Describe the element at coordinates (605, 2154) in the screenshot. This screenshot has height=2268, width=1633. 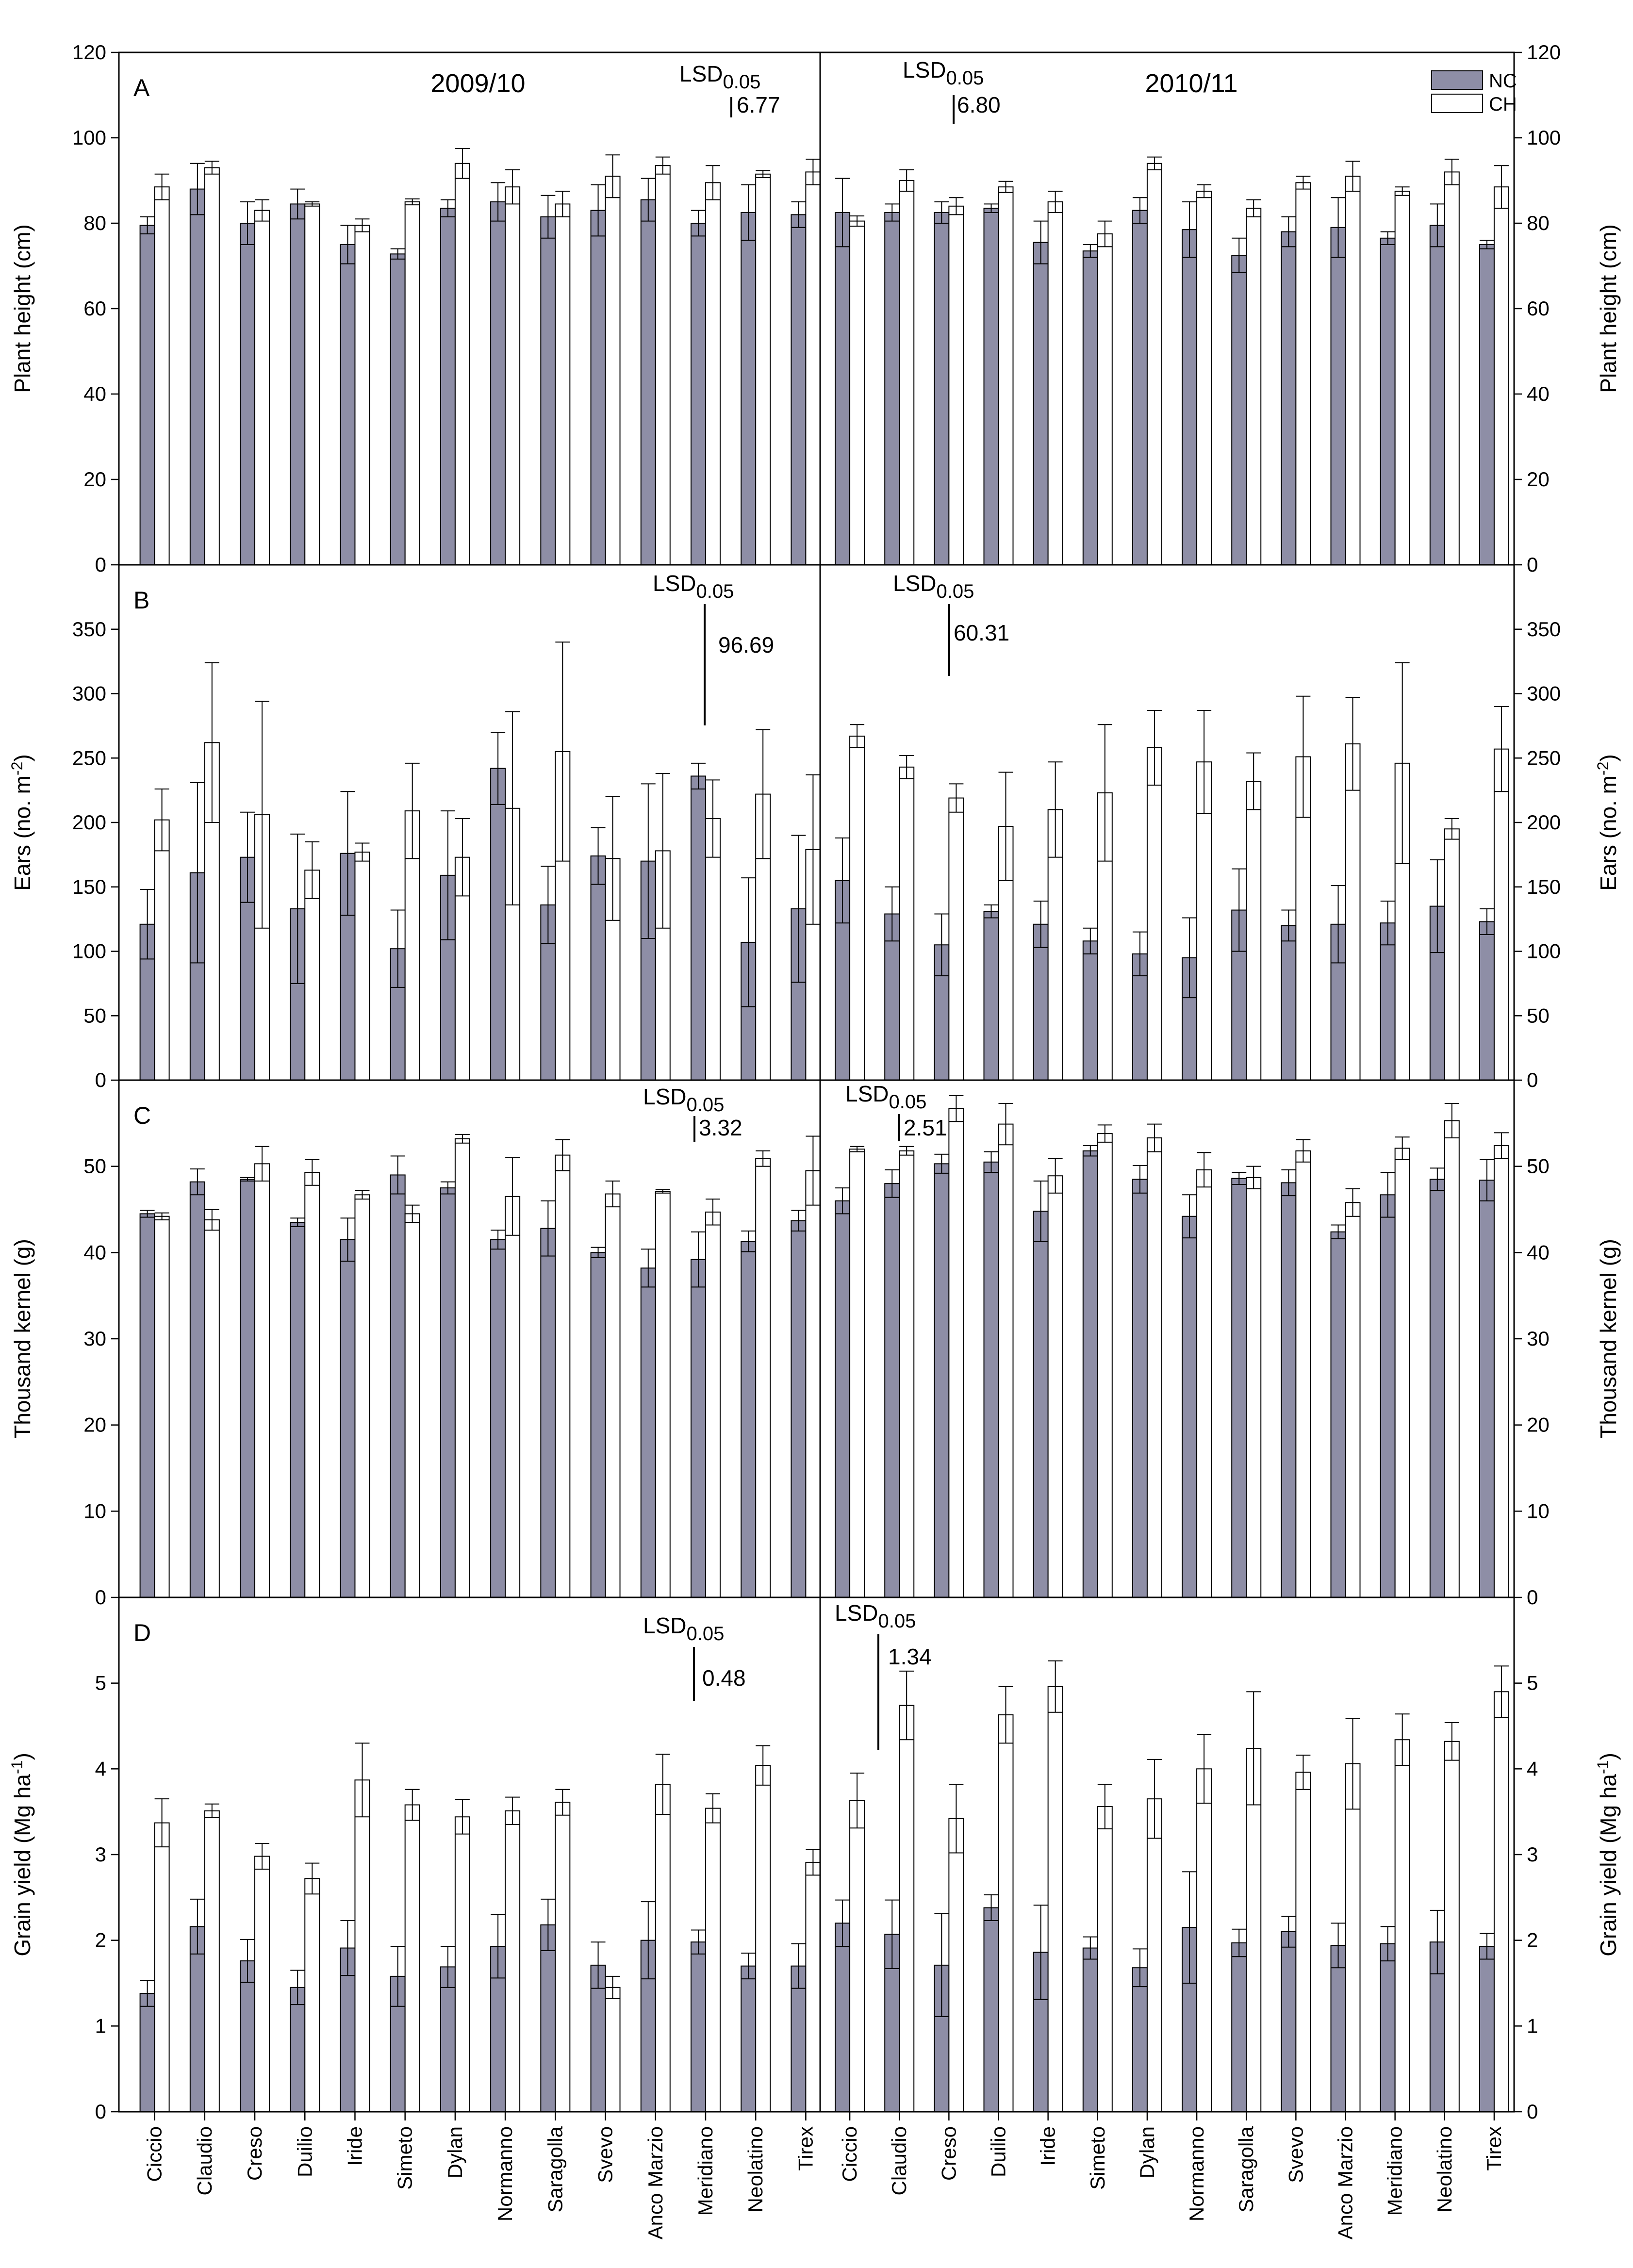
I see `x-tick-label-Svevo: Svevo` at that location.